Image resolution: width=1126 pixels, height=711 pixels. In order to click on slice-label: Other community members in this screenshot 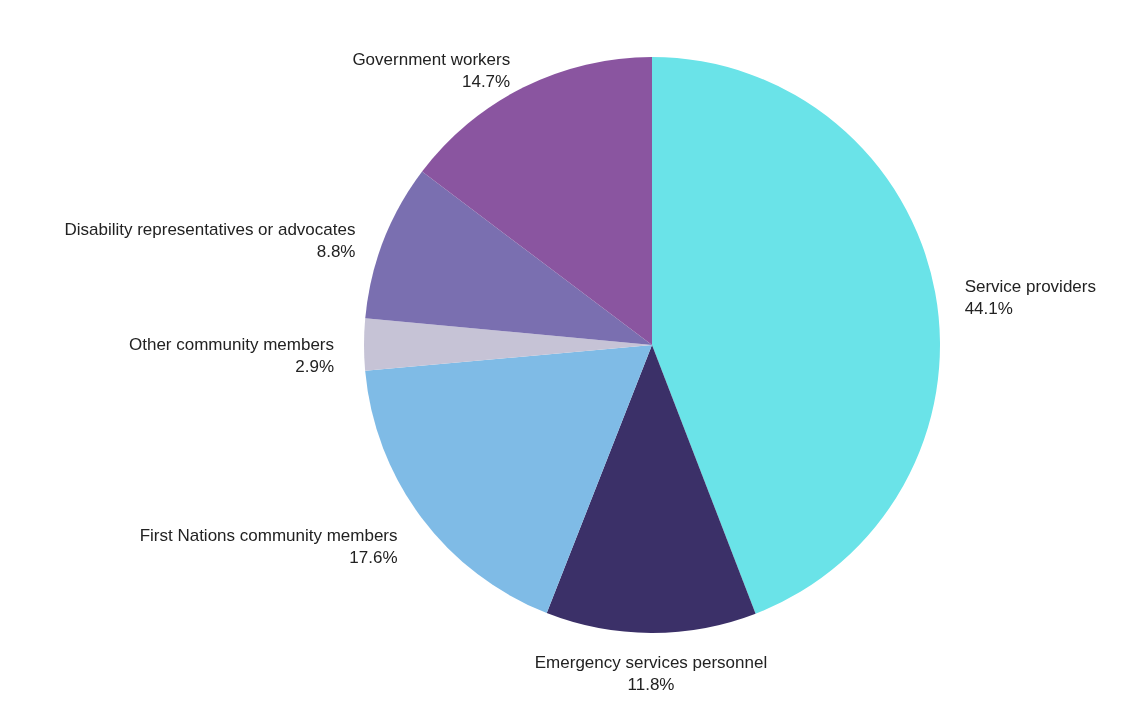, I will do `click(231, 344)`.